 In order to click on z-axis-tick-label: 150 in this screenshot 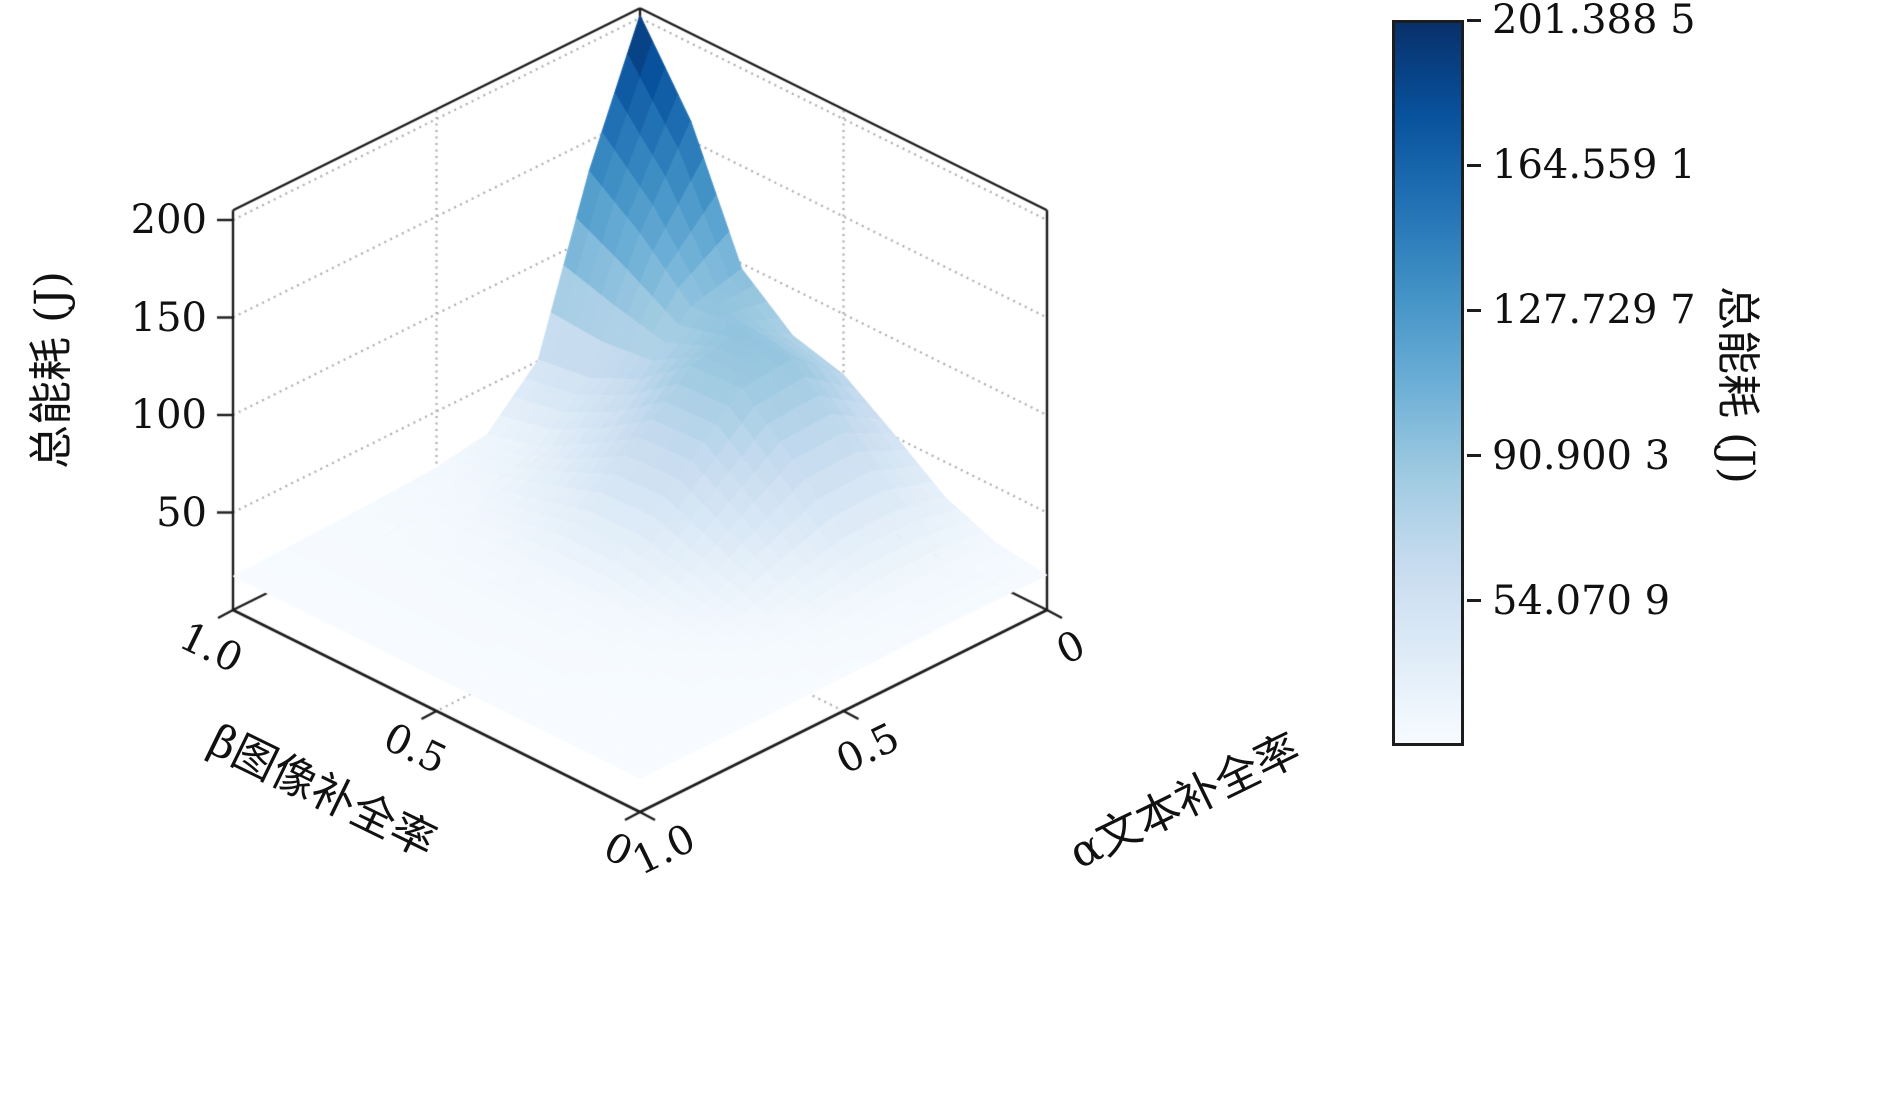, I will do `click(168, 317)`.